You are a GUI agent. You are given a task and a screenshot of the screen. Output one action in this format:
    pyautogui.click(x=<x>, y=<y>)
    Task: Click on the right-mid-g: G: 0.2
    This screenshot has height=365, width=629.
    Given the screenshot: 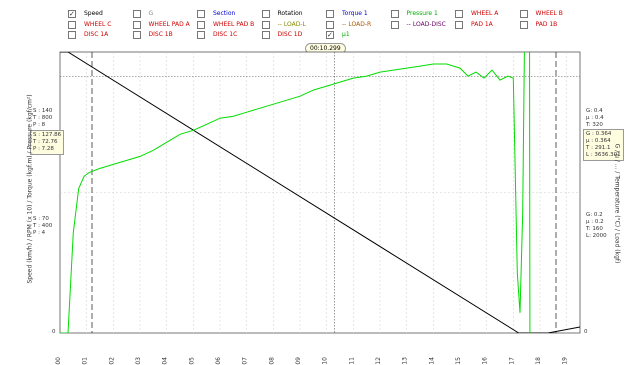 What is the action you would take?
    pyautogui.click(x=594, y=215)
    